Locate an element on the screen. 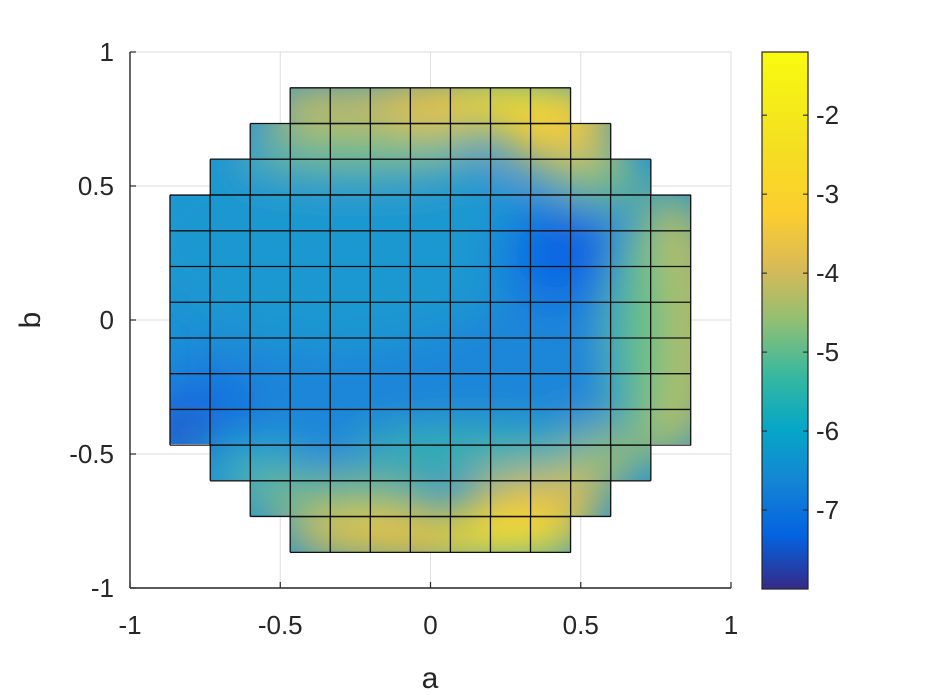 This screenshot has width=926, height=695. colorbar is located at coordinates (785, 320).